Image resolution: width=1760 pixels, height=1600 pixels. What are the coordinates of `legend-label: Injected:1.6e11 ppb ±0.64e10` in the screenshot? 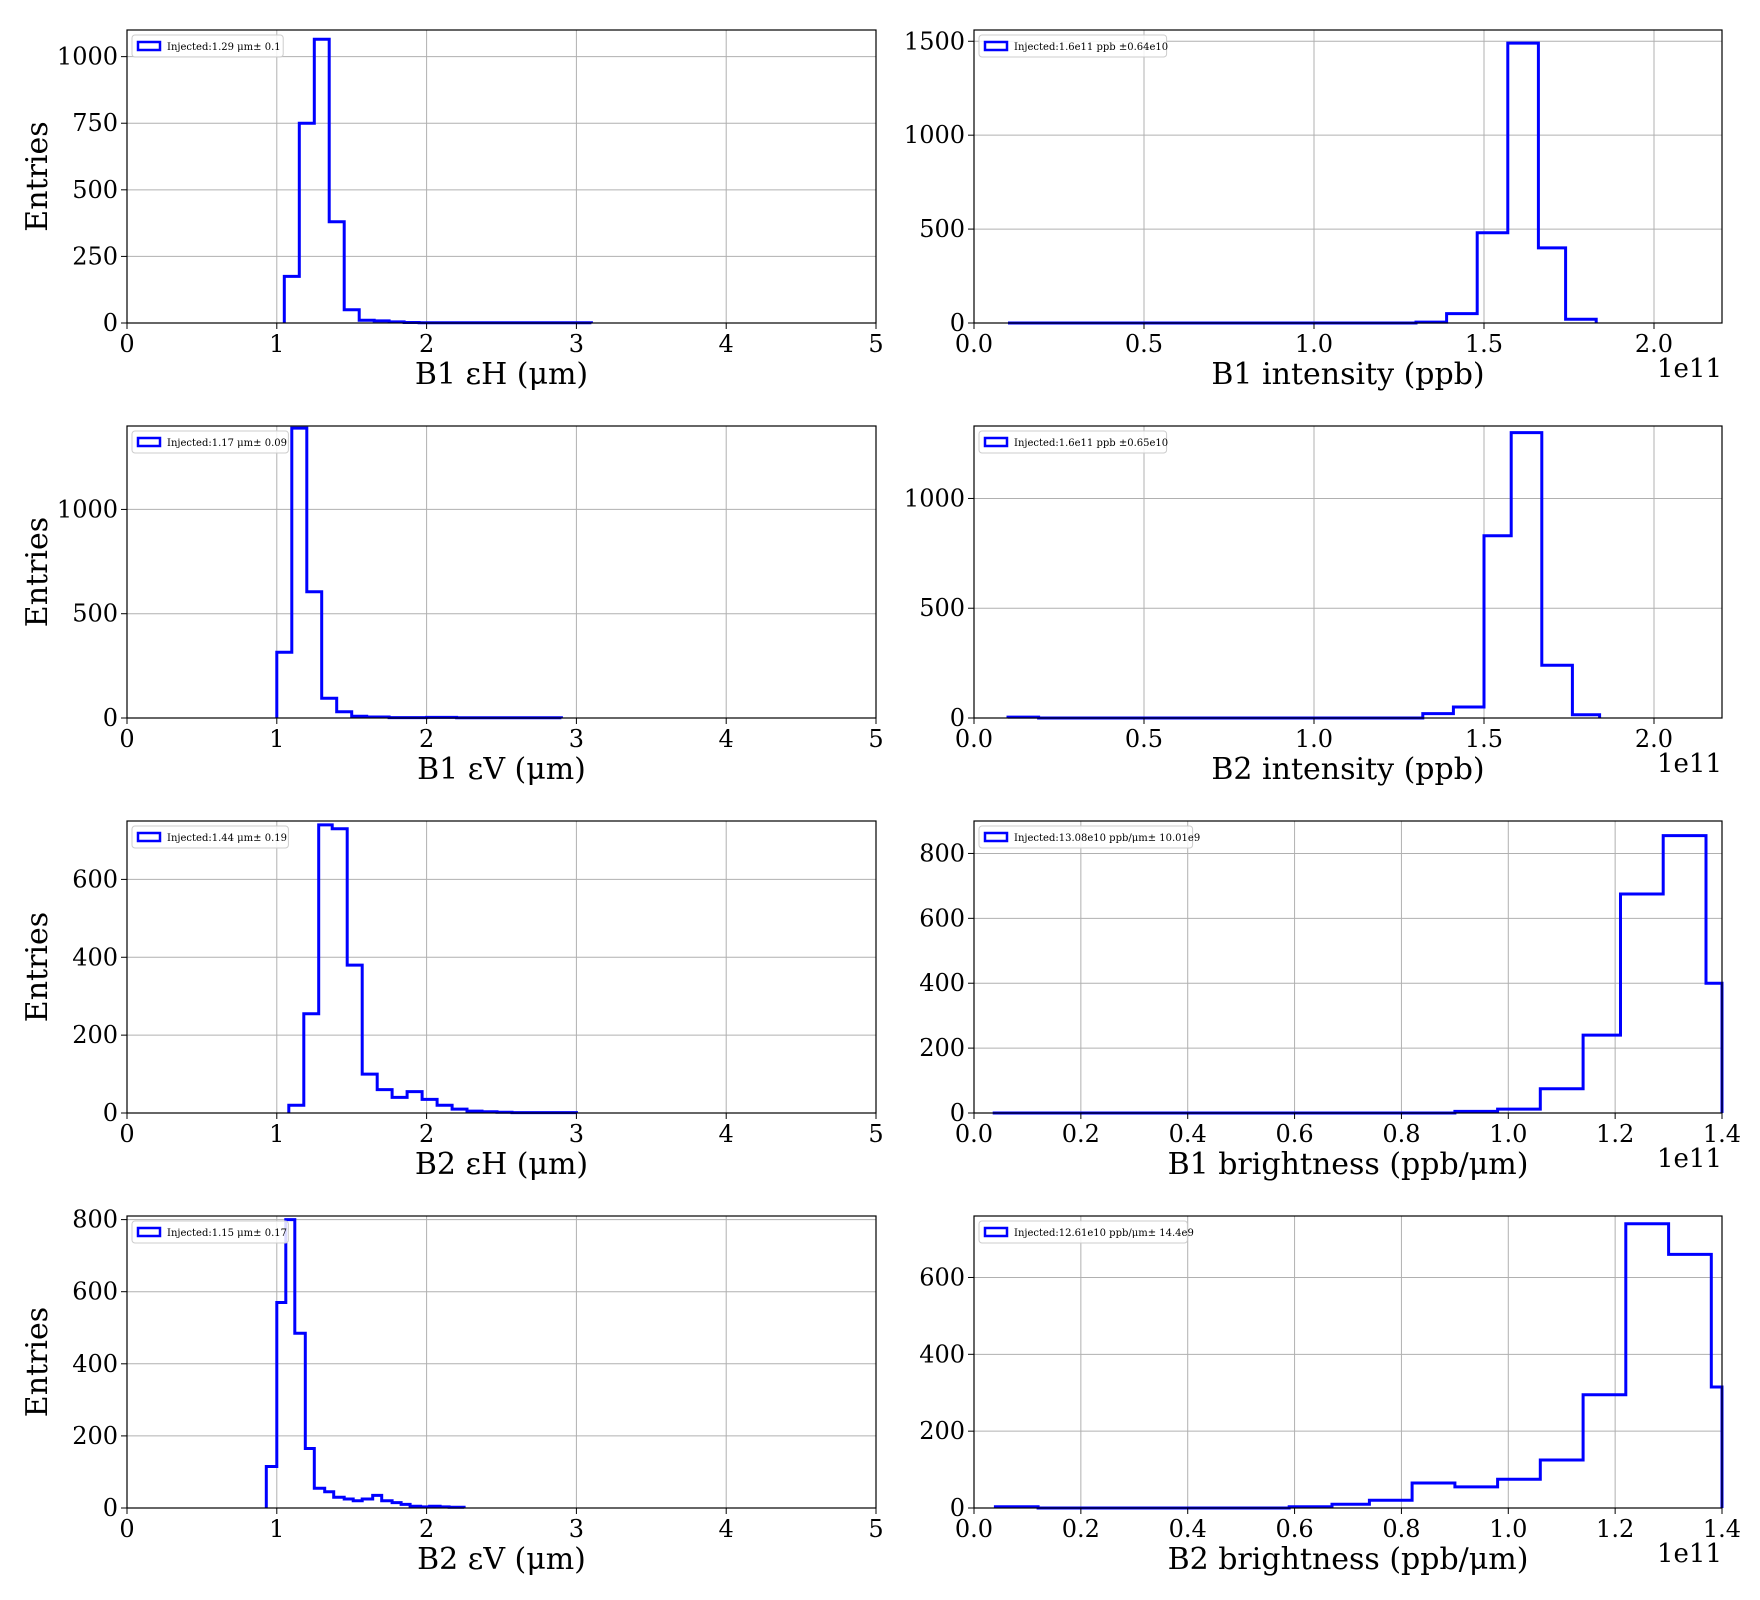 It's located at (1091, 47).